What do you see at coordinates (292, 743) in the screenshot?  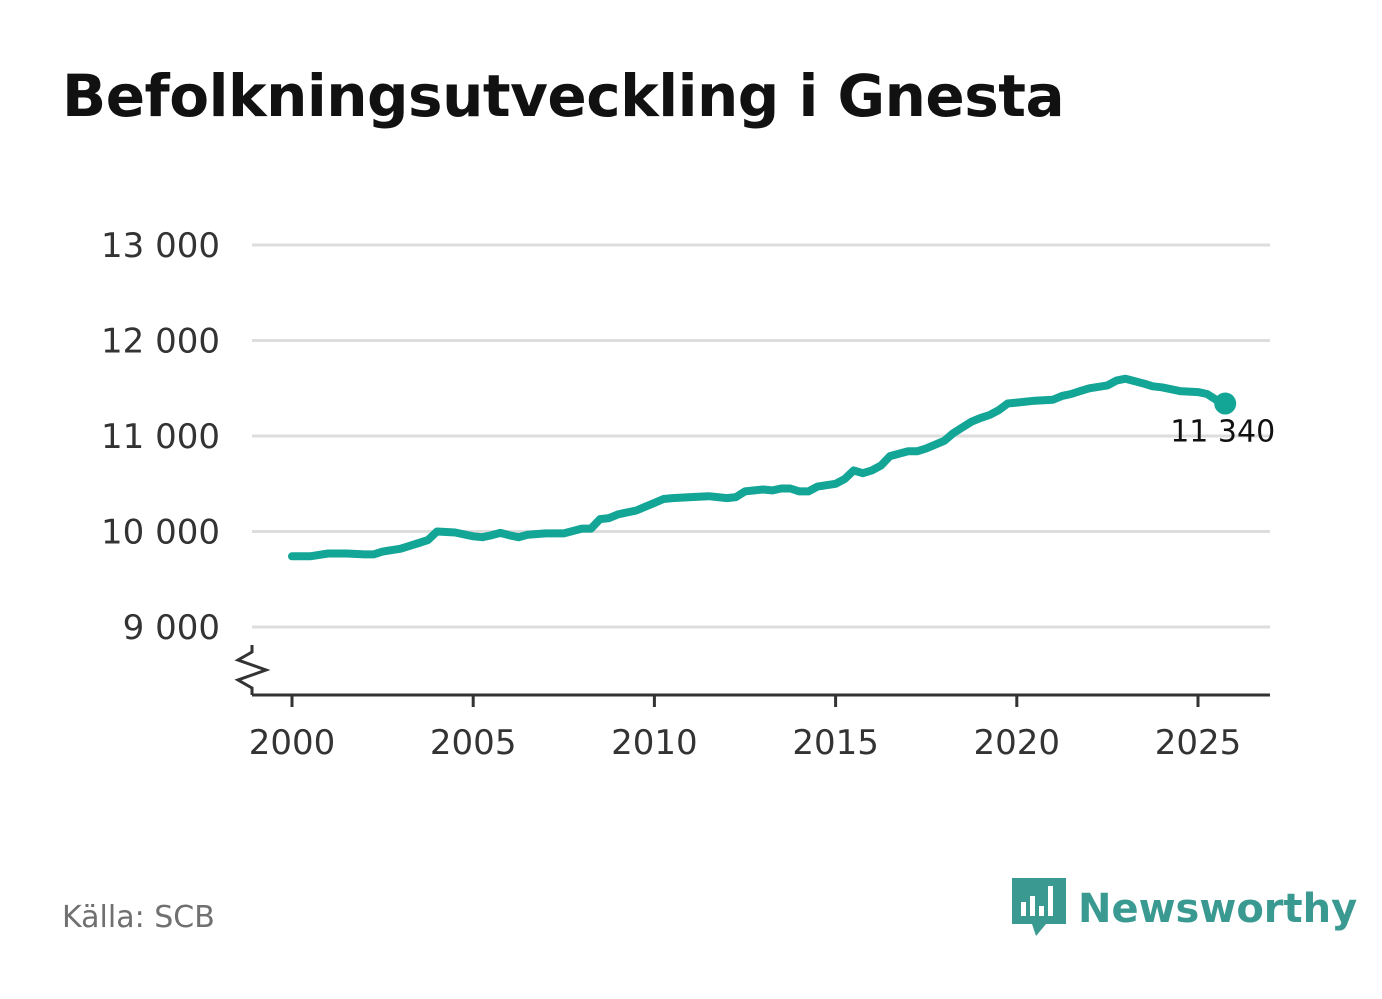 I see `x-tick-label: 2000` at bounding box center [292, 743].